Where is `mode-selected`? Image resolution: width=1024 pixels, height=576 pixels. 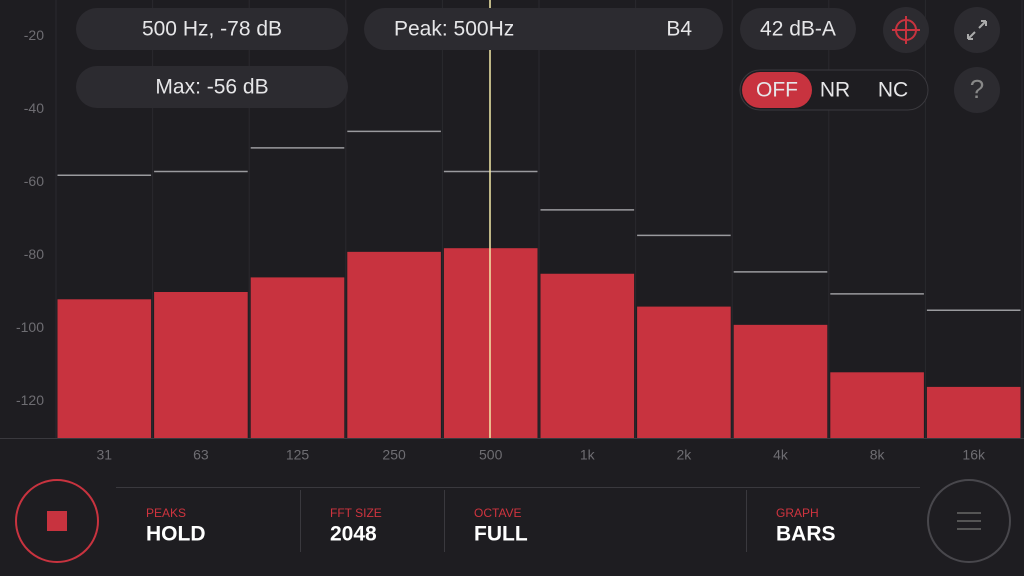 mode-selected is located at coordinates (777, 90).